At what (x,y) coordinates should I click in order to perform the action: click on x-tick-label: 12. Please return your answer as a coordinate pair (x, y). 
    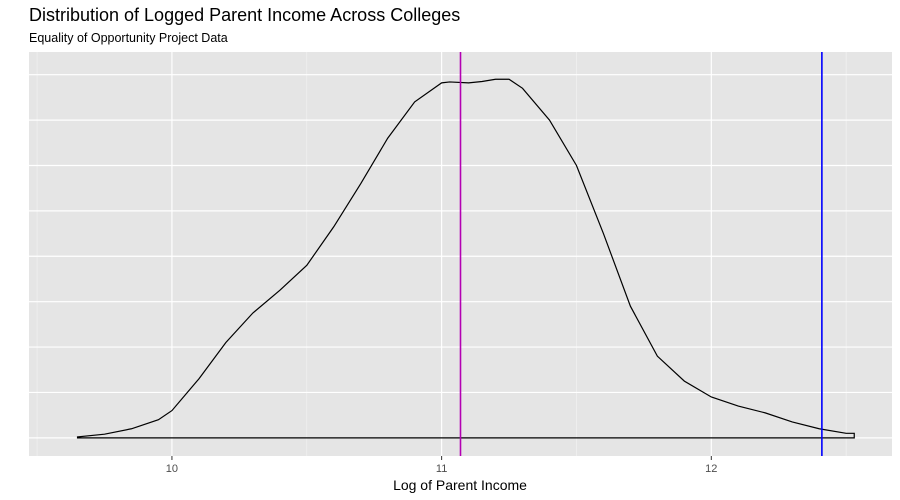
    Looking at the image, I should click on (711, 469).